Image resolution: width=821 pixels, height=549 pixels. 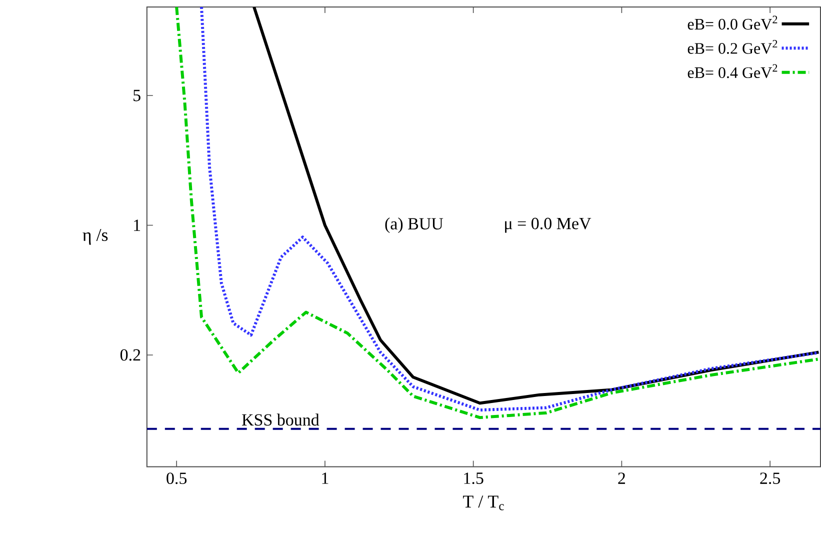 What do you see at coordinates (733, 23) in the screenshot?
I see `legend-label: eB= 0.0 GeV$^{2}$` at bounding box center [733, 23].